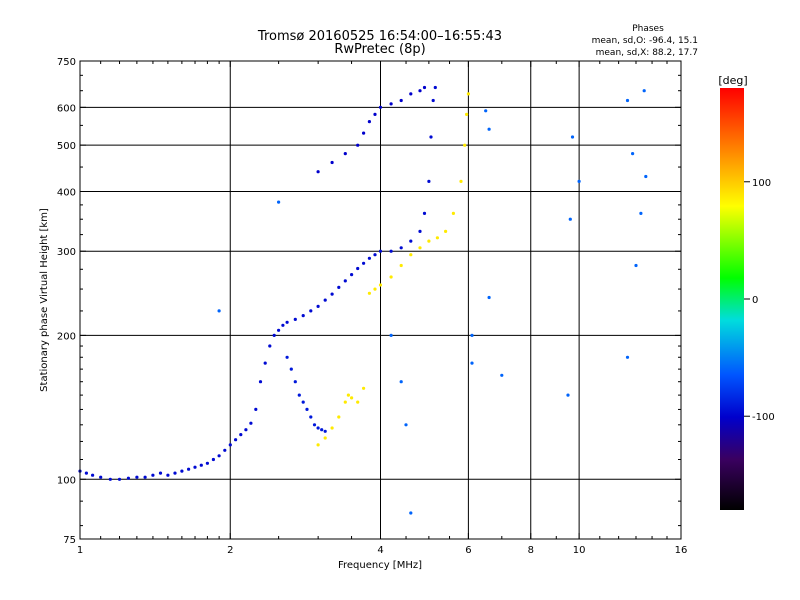  What do you see at coordinates (645, 41) in the screenshot?
I see `phase-info-o: mean, sd,O: -96.4, 15.1` at bounding box center [645, 41].